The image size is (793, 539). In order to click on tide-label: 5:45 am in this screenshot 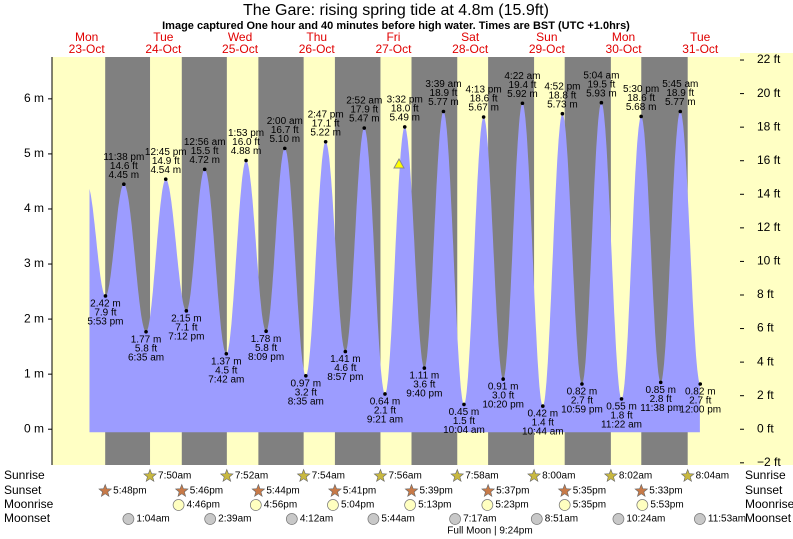, I will do `click(680, 84)`.